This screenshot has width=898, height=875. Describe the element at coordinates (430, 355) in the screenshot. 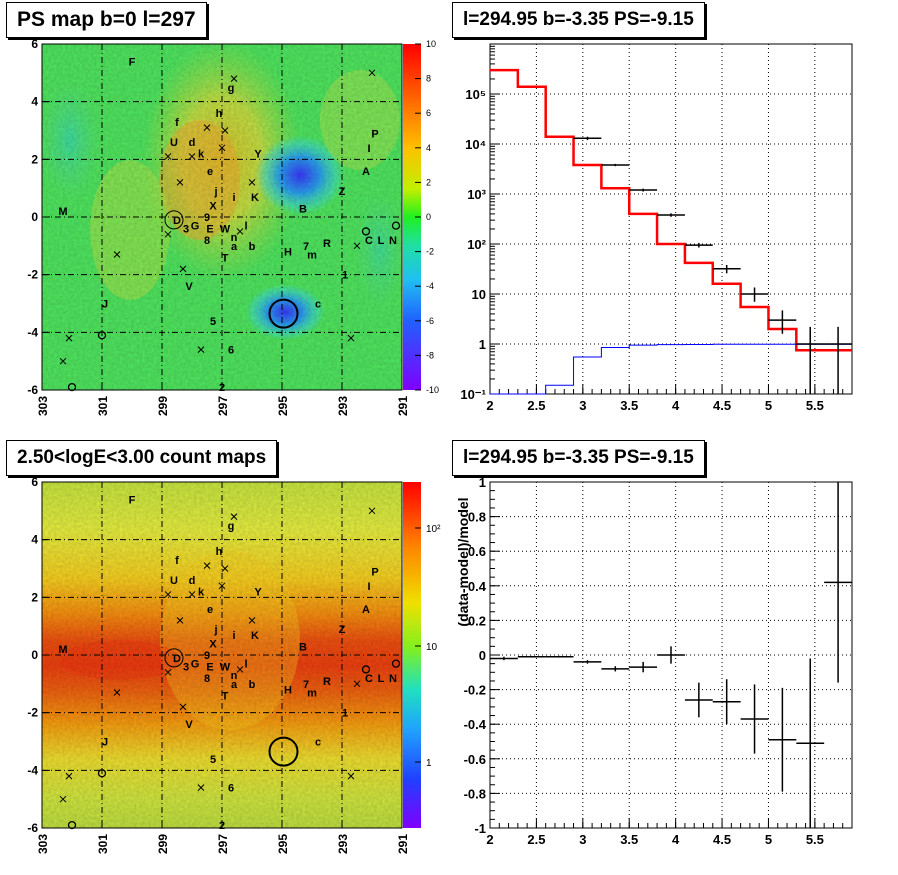

I see `top-colorbar-tick-label: -8` at that location.